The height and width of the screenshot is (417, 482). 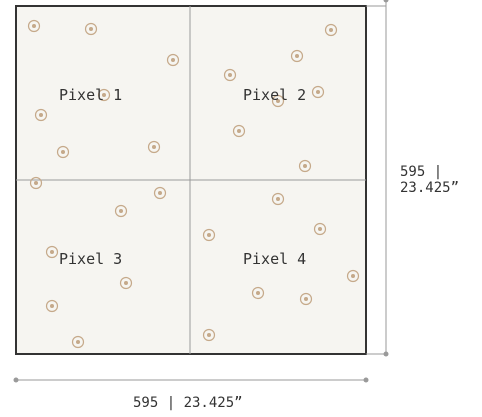 What do you see at coordinates (90, 95) in the screenshot?
I see `pixel-1-label: Pixel 1` at bounding box center [90, 95].